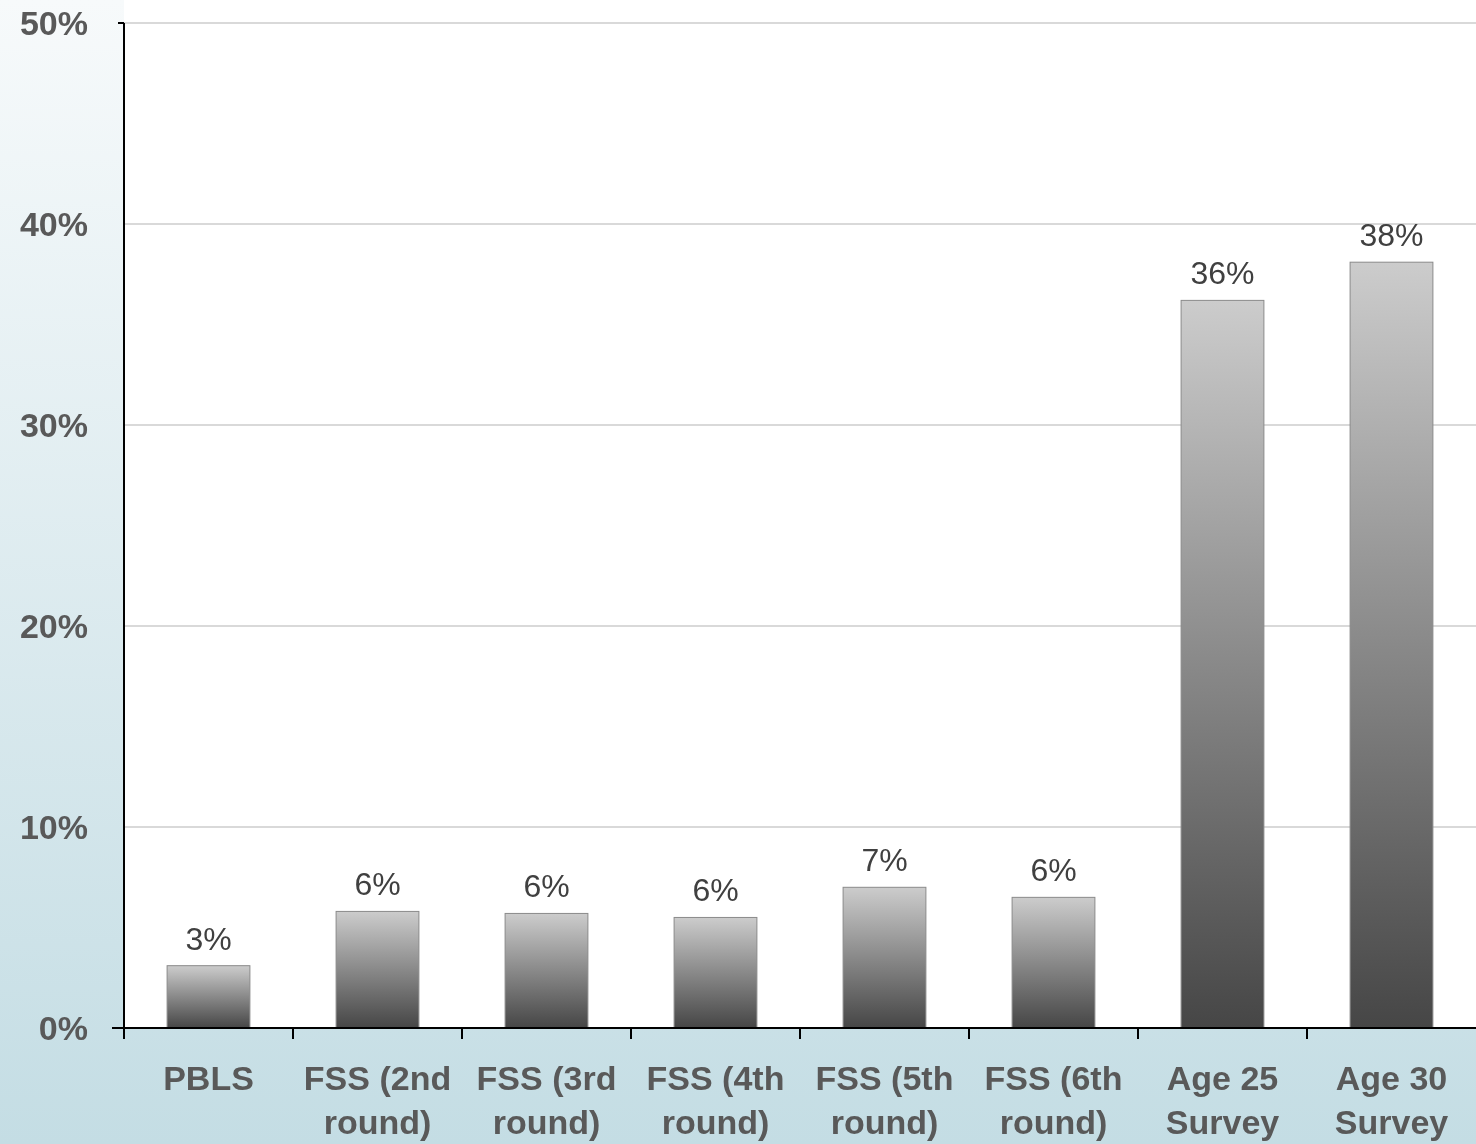  What do you see at coordinates (377, 1100) in the screenshot?
I see `x-tick-label: FSS (2nd round)` at bounding box center [377, 1100].